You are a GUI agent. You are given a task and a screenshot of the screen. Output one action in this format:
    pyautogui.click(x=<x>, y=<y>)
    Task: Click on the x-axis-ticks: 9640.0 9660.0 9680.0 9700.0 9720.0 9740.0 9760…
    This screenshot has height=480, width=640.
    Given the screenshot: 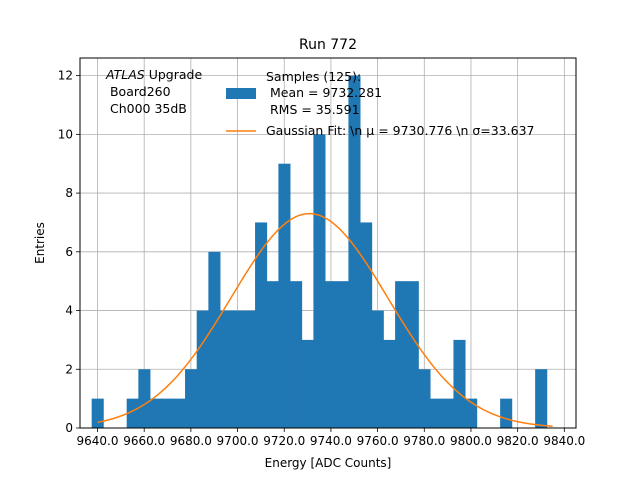 What is the action you would take?
    pyautogui.click(x=331, y=438)
    